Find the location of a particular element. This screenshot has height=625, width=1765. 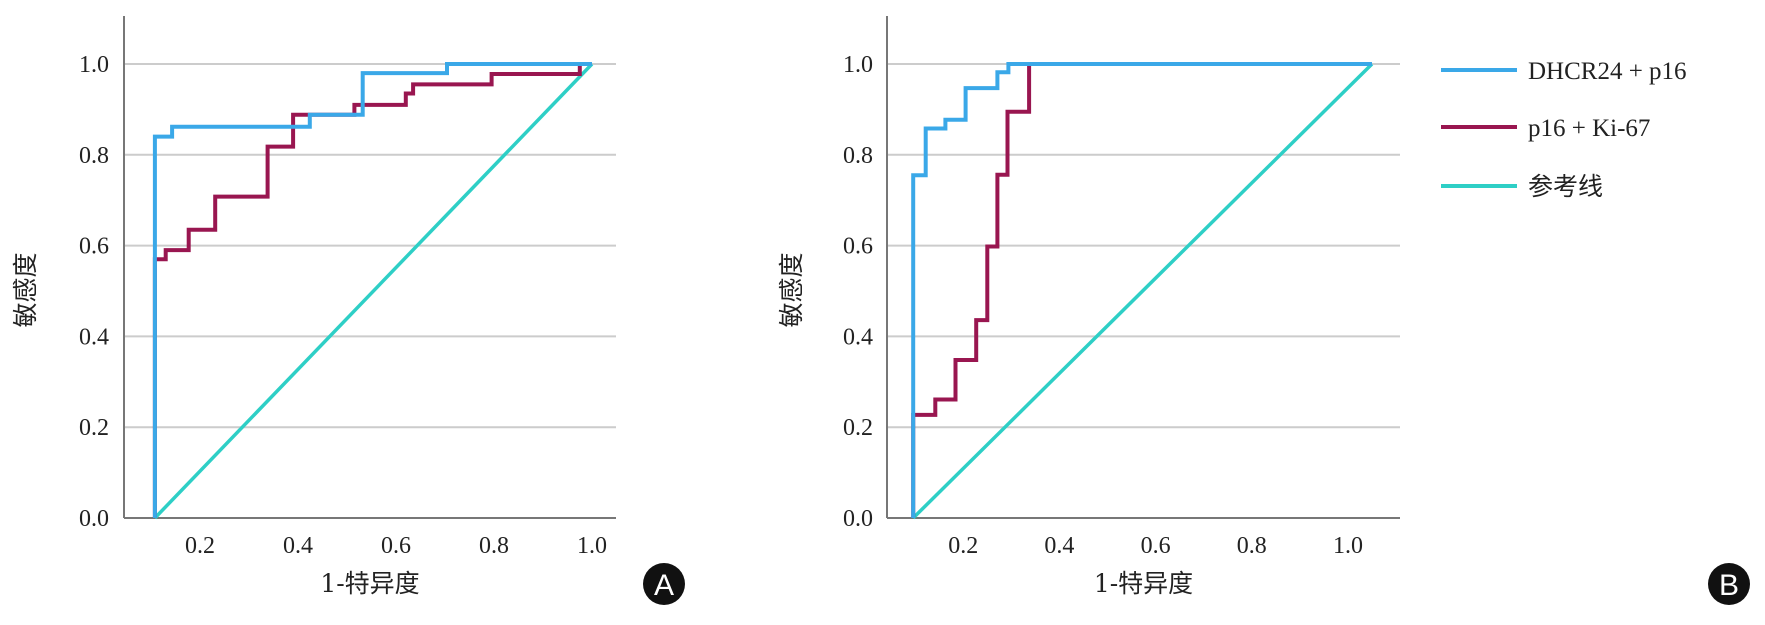

panel-badge-b: B is located at coordinates (1729, 584).